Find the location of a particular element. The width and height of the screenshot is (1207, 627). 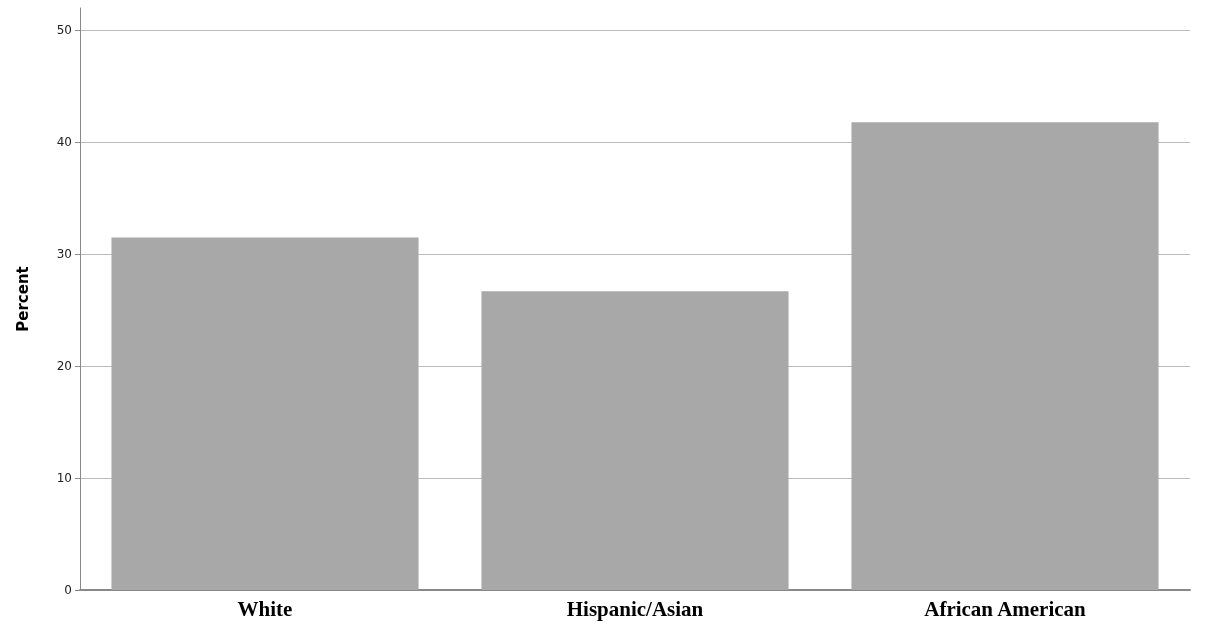

x-tick-label: Hispanic/Asian is located at coordinates (635, 608).